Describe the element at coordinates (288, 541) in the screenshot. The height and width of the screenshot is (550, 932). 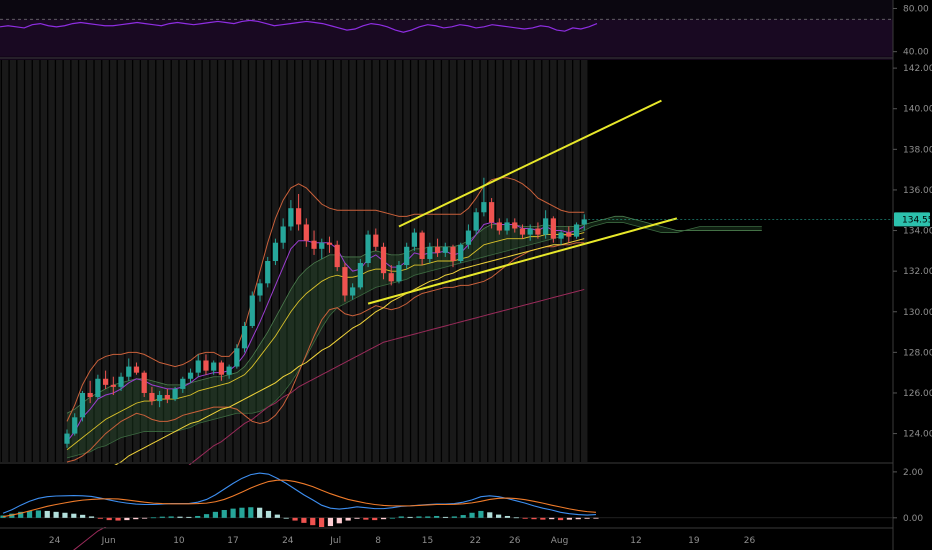
I see `x-tick-label: 24` at that location.